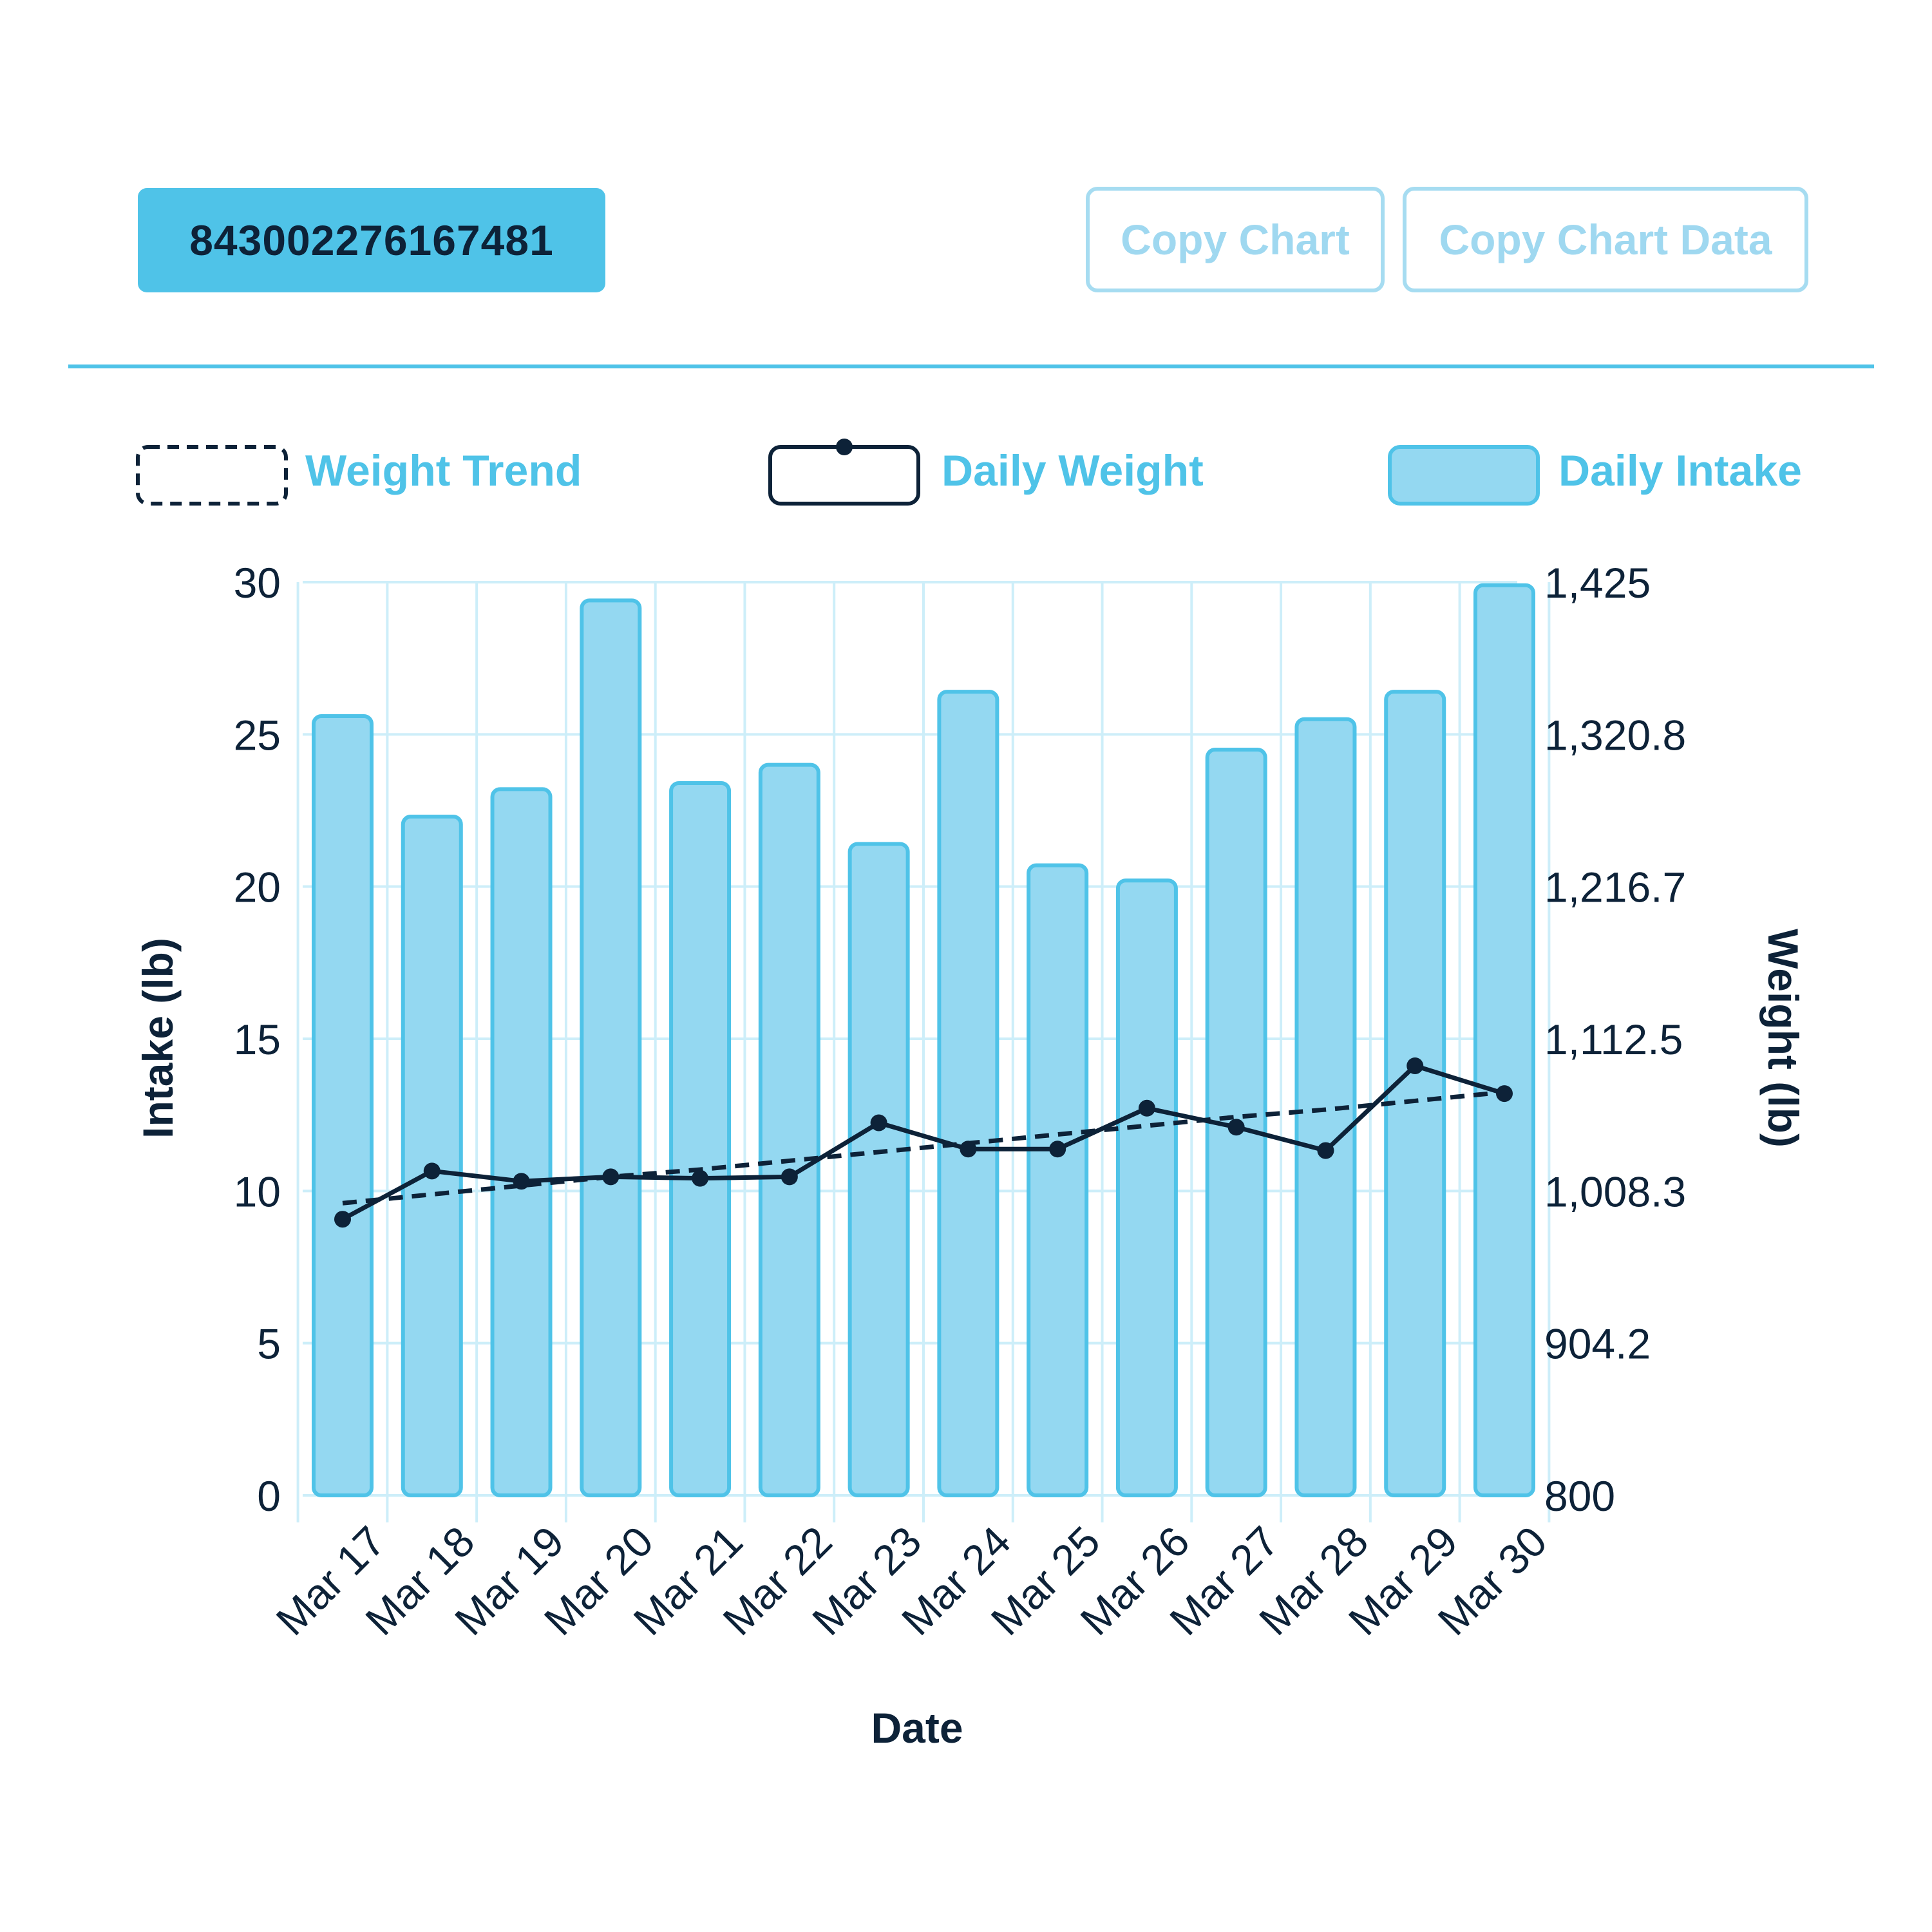 This screenshot has width=1932, height=1932. I want to click on legend-weight-trend-label: Weight Trend, so click(444, 470).